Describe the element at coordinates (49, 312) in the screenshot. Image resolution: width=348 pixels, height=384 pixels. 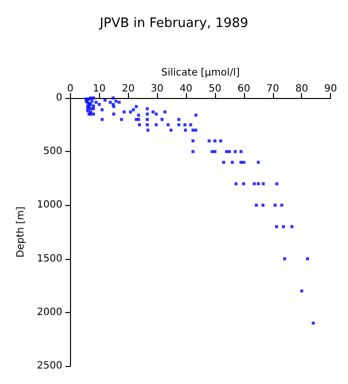
I see `y-tick-label: 2000` at that location.